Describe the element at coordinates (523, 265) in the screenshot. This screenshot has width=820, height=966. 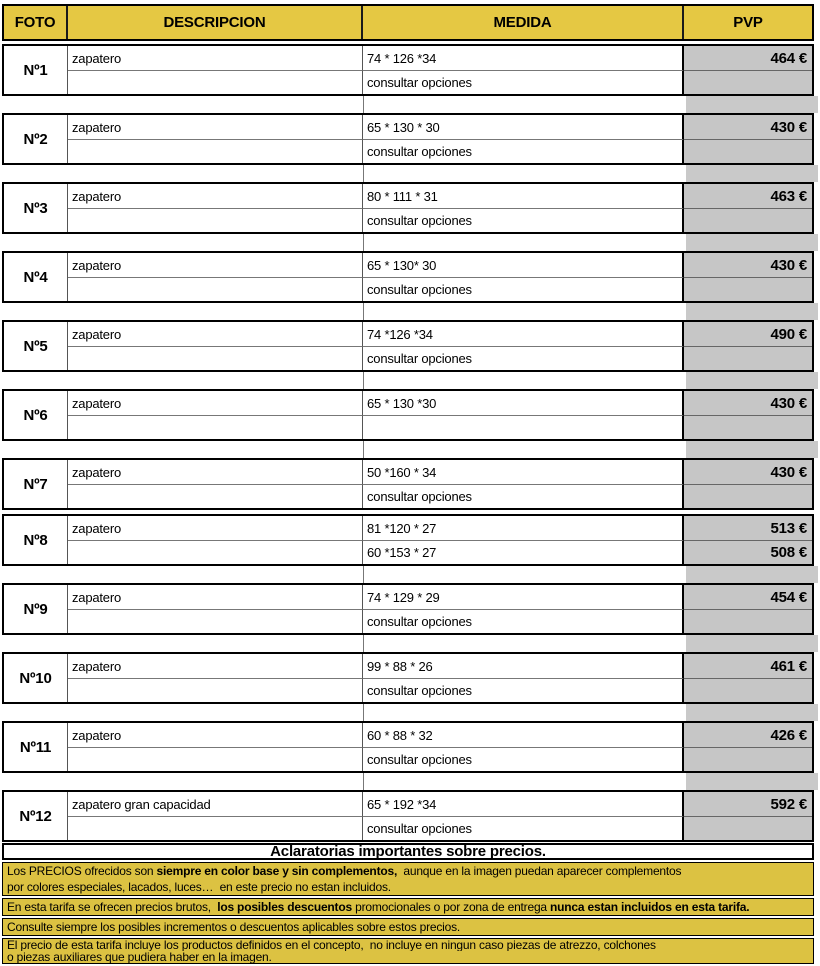
I see `measure-cell: 65 * 130* 30` at that location.